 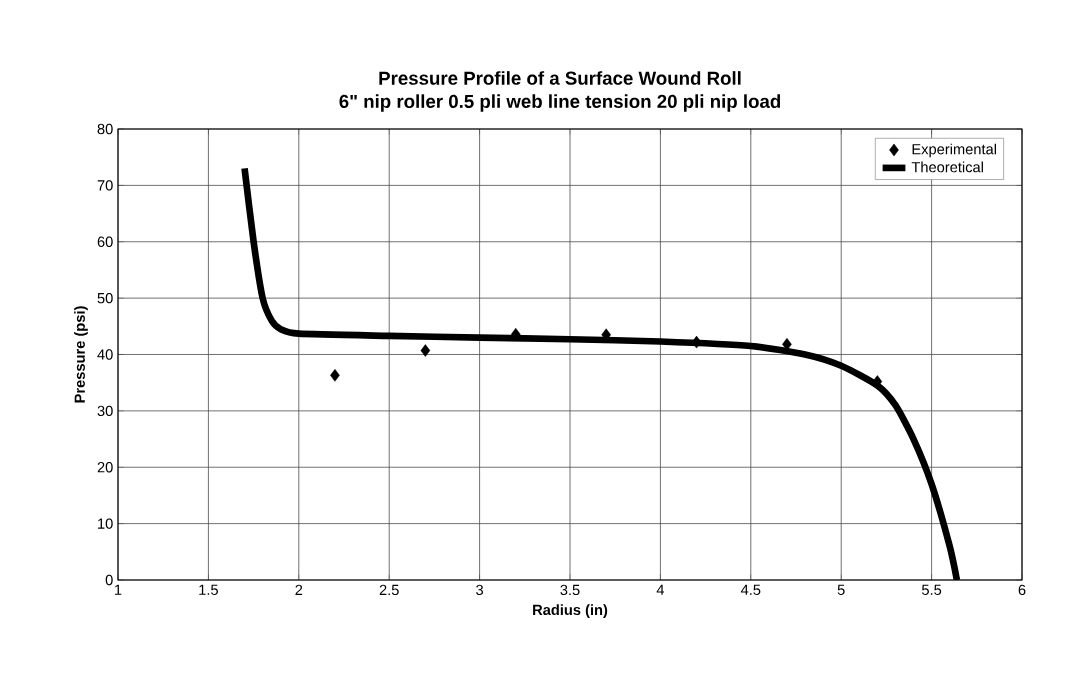 What do you see at coordinates (947, 167) in the screenshot?
I see `legend-label: Theoretical` at bounding box center [947, 167].